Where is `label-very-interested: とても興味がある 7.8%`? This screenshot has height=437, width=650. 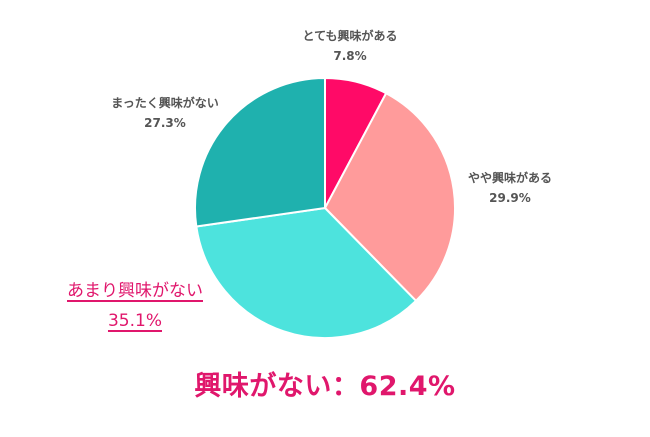
label-very-interested: とても興味がある 7.8% is located at coordinates (350, 46).